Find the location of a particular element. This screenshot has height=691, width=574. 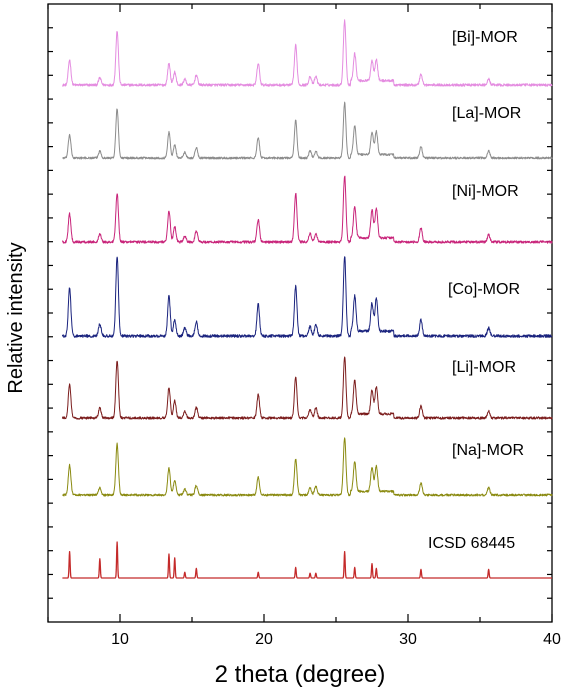

series-label: [Li]-MOR is located at coordinates (484, 367).